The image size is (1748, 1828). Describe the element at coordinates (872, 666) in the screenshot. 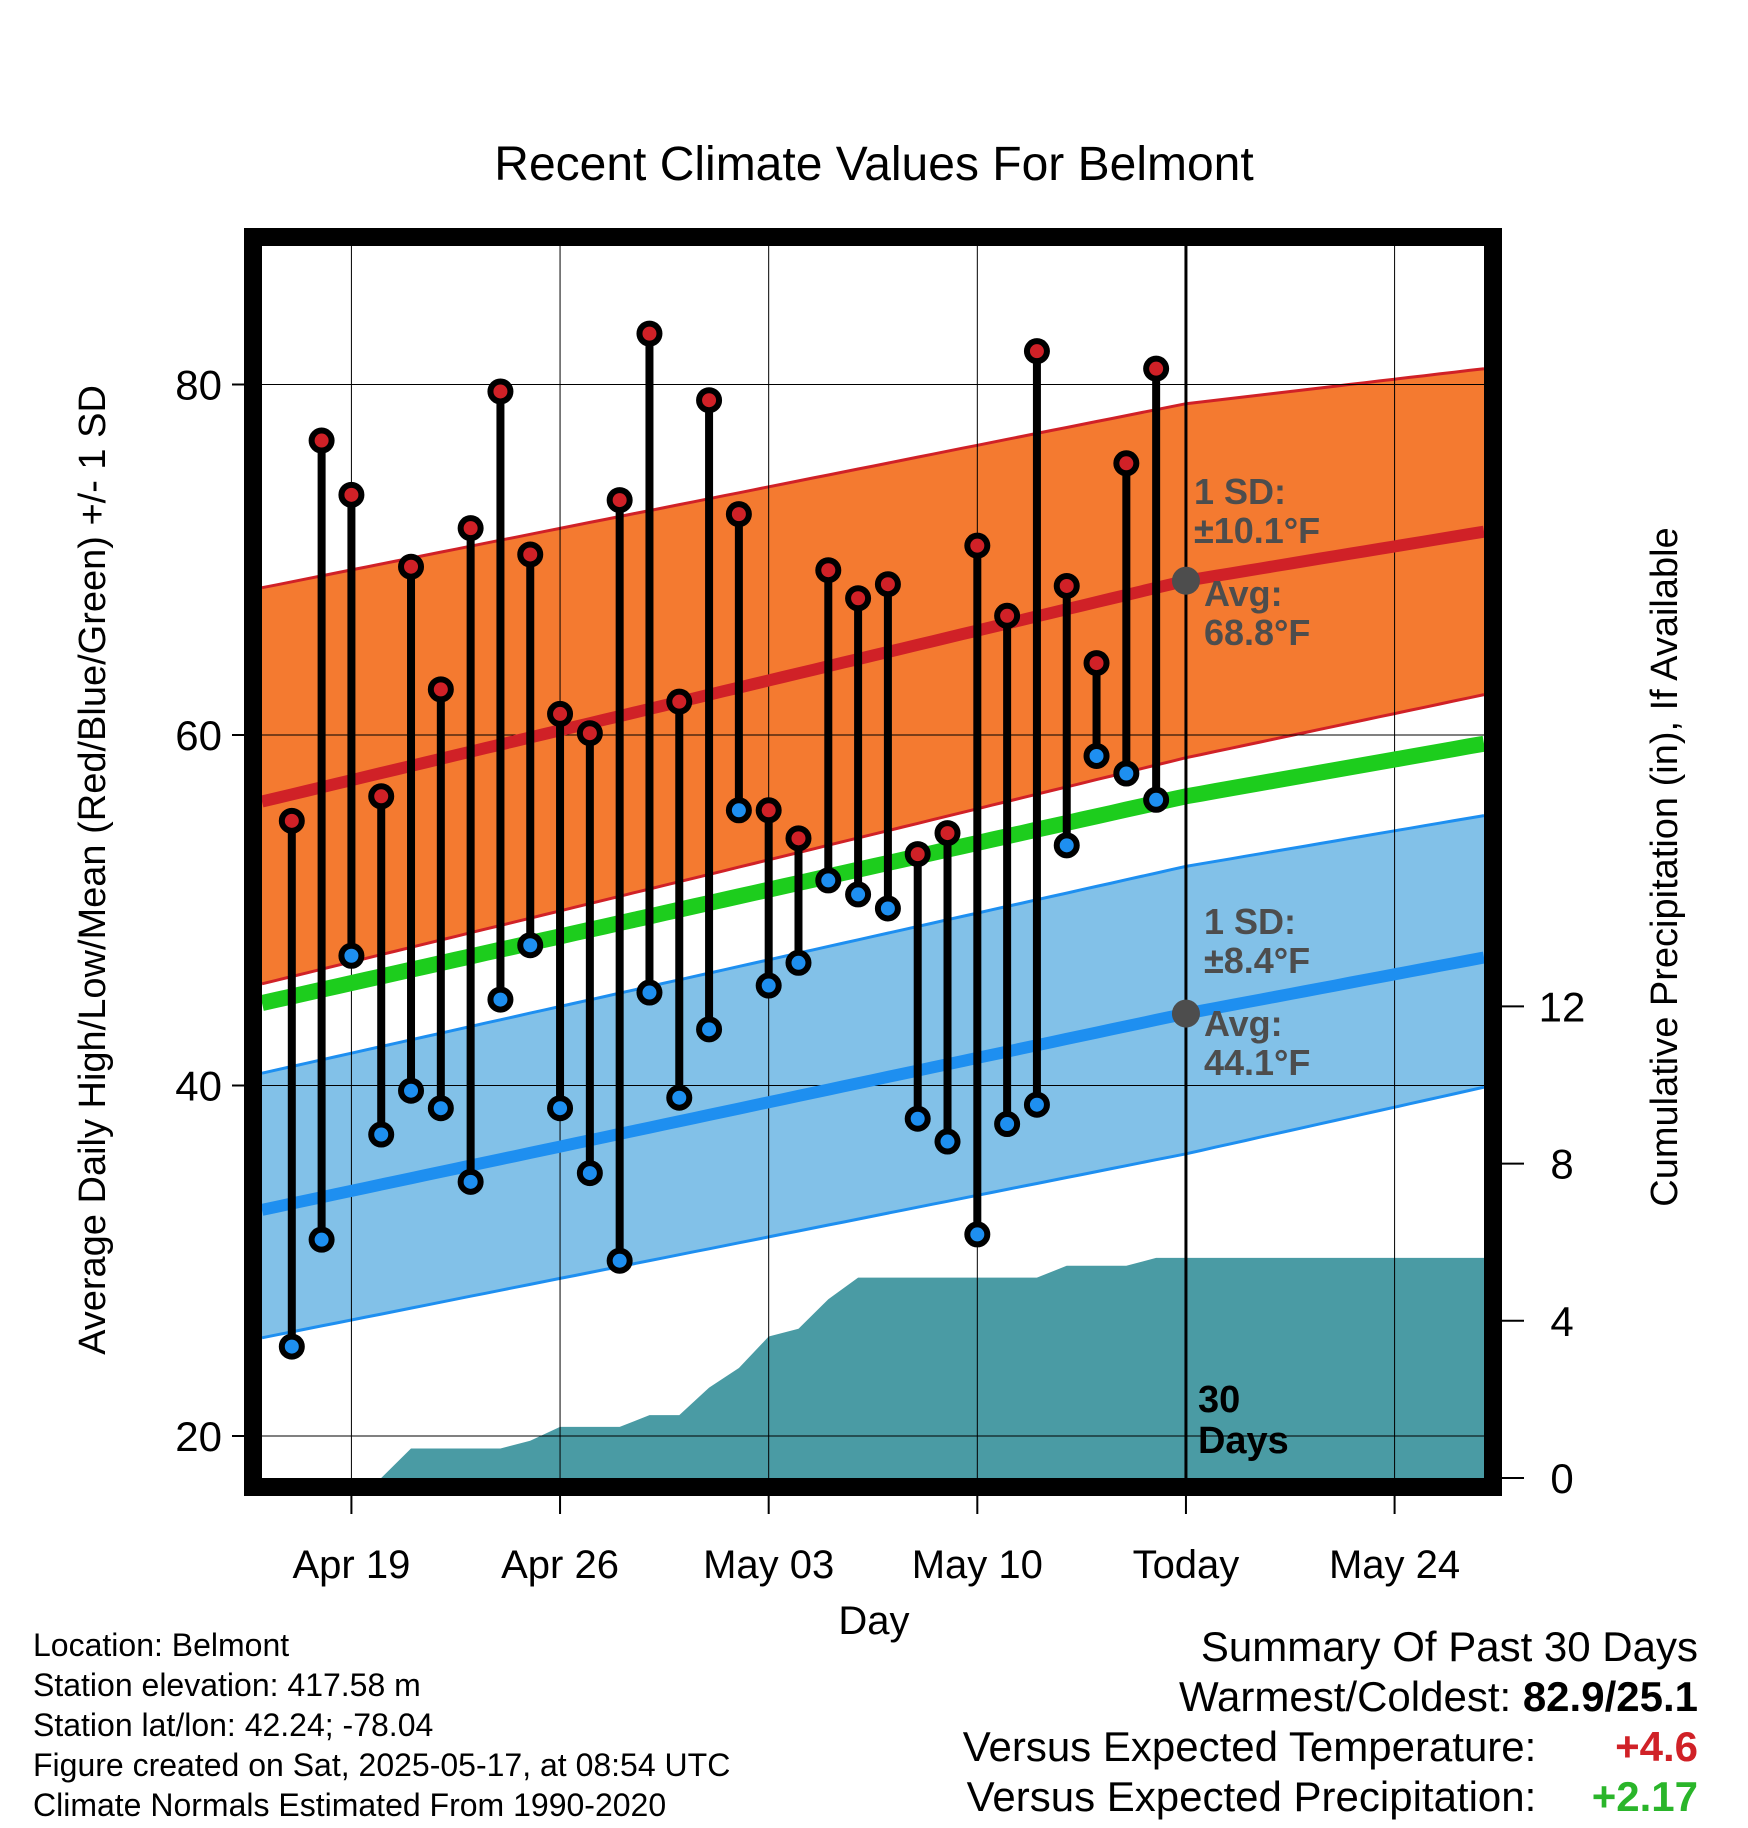

I see `high-average-line` at that location.